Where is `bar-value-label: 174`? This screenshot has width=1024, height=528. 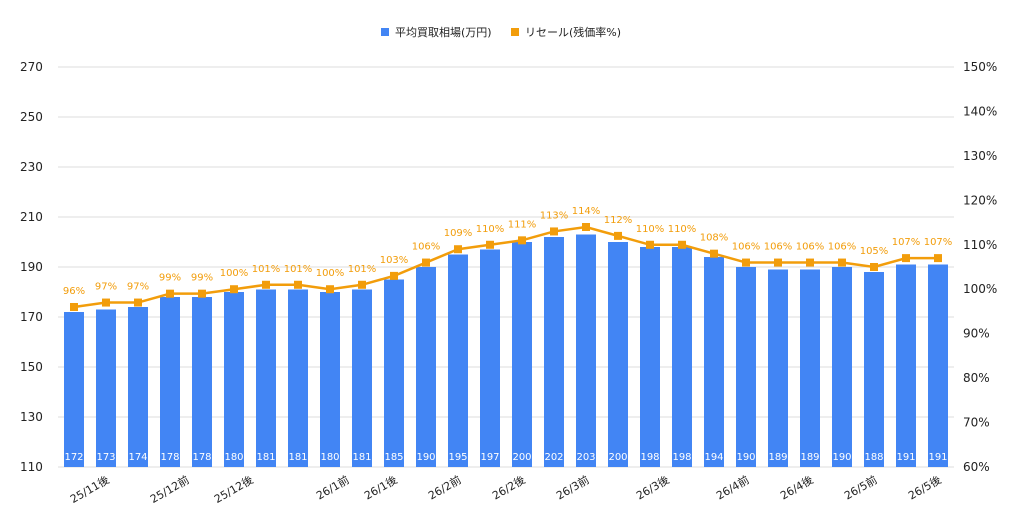 bar-value-label: 174 is located at coordinates (137, 457).